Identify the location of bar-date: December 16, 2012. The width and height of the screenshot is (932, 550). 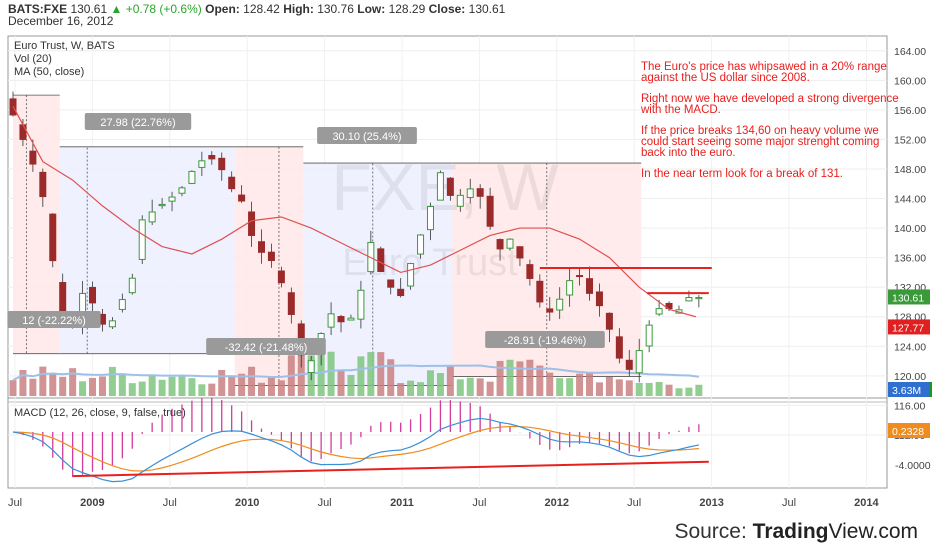
(61, 21).